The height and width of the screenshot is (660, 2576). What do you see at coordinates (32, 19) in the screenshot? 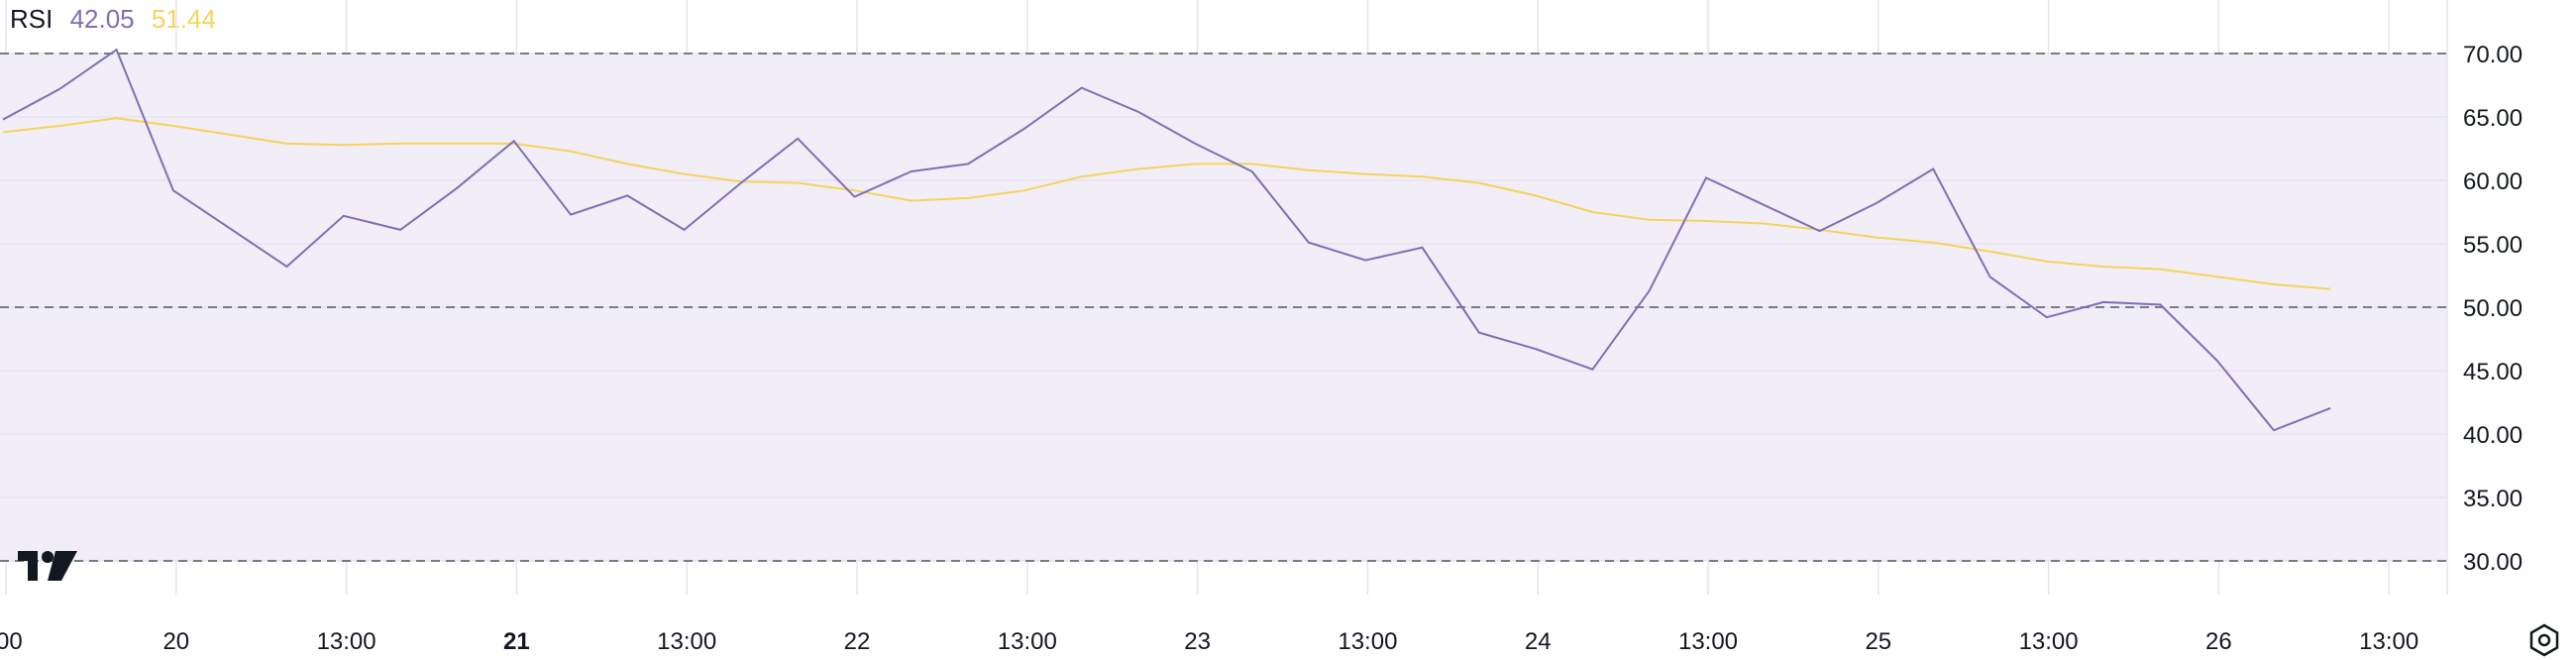
I see `indicator-name: RSI` at bounding box center [32, 19].